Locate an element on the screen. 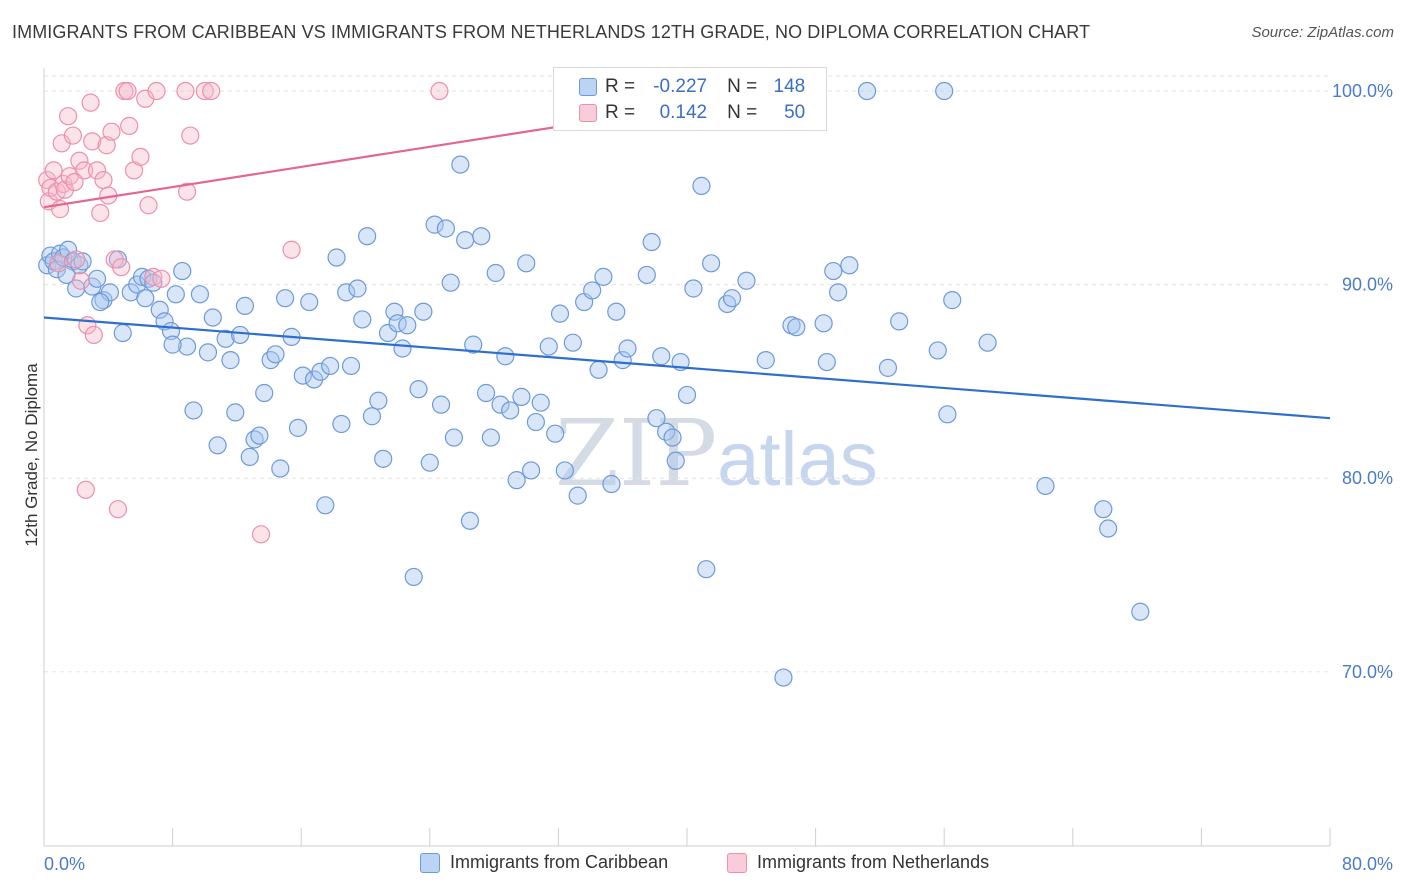  legend-n-value: 50 is located at coordinates (795, 112).